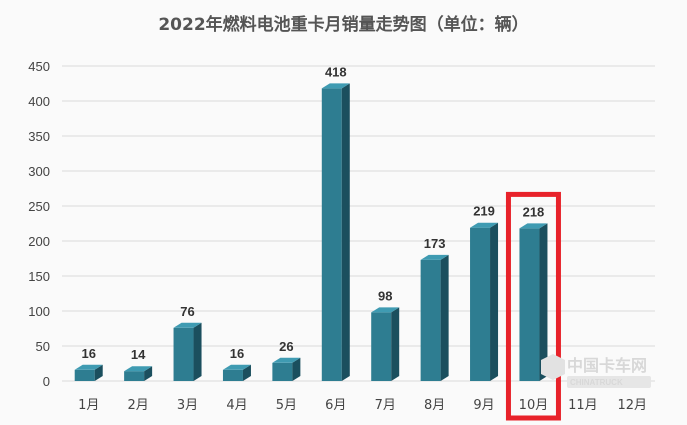 Image resolution: width=687 pixels, height=425 pixels. Describe the element at coordinates (39, 276) in the screenshot. I see `y-tick-label: 150` at that location.